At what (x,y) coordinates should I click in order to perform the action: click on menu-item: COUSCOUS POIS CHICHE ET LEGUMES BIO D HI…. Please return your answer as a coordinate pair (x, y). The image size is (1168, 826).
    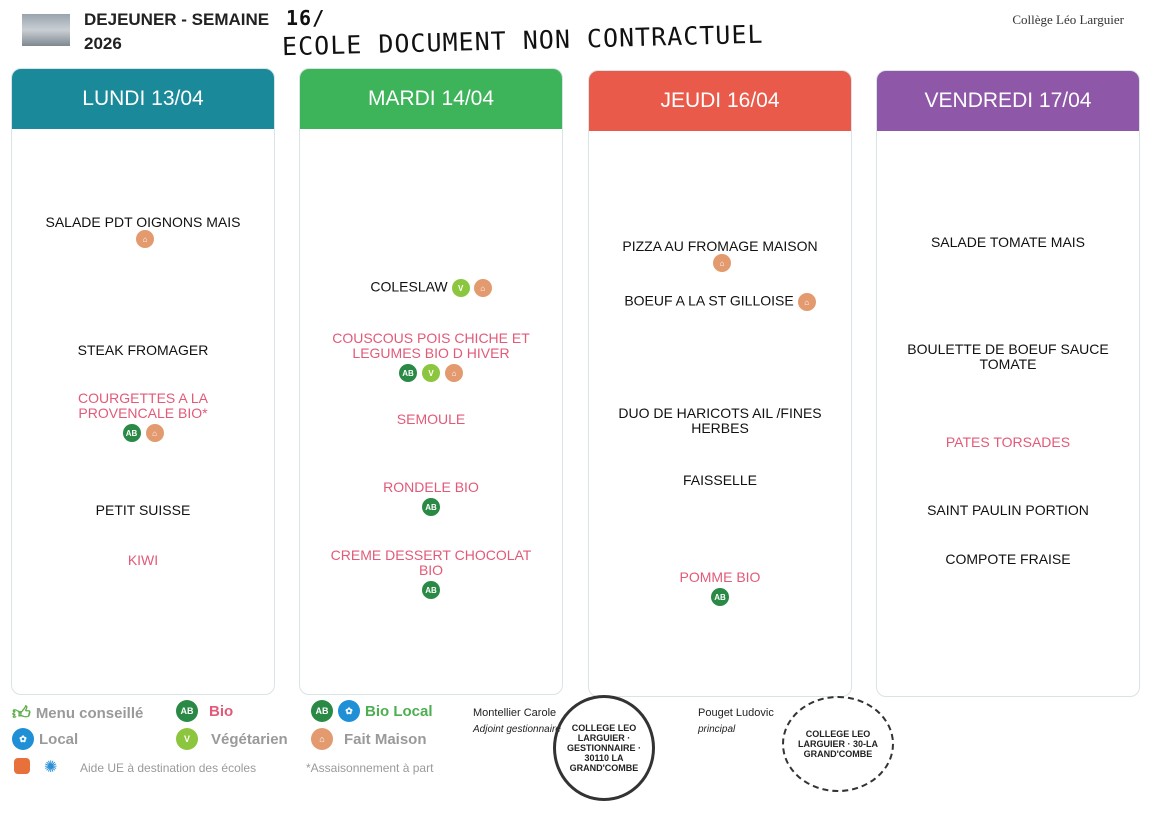
    Looking at the image, I should click on (431, 356).